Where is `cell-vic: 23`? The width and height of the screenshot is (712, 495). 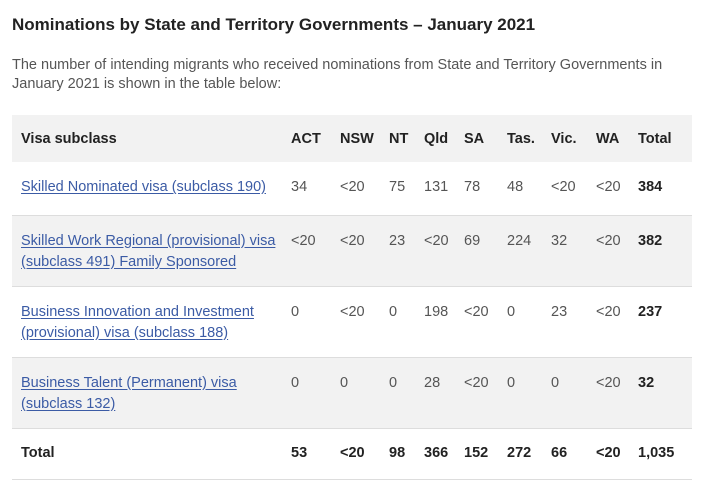
cell-vic: 23 is located at coordinates (559, 311).